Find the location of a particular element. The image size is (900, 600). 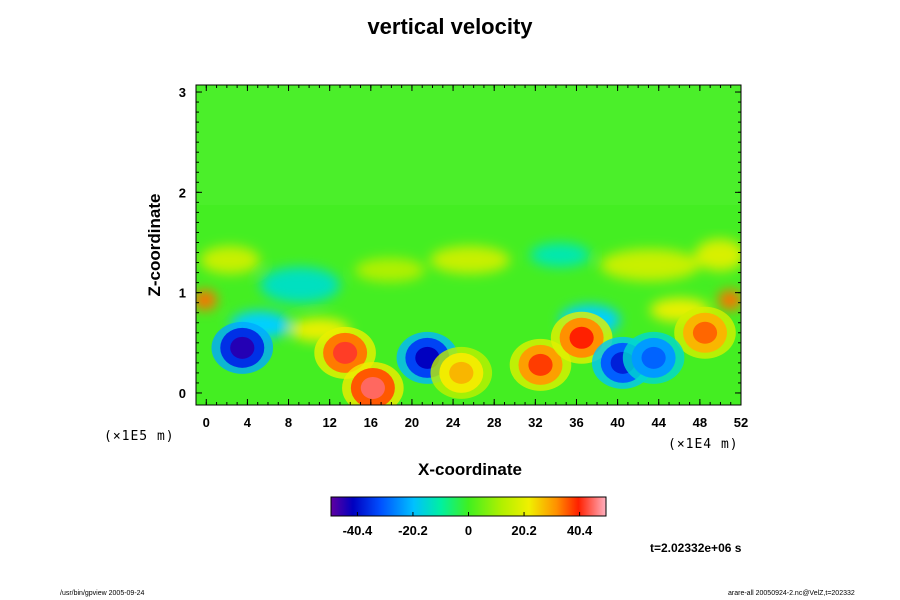

x-tick-label: 20 is located at coordinates (412, 422).